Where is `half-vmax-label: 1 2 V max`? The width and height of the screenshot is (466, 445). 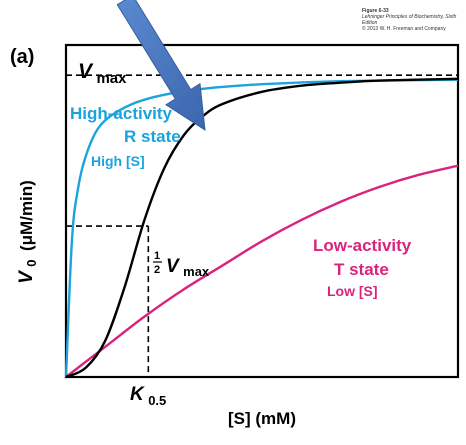
half-vmax-label: 1 2 V max is located at coordinates (181, 264).